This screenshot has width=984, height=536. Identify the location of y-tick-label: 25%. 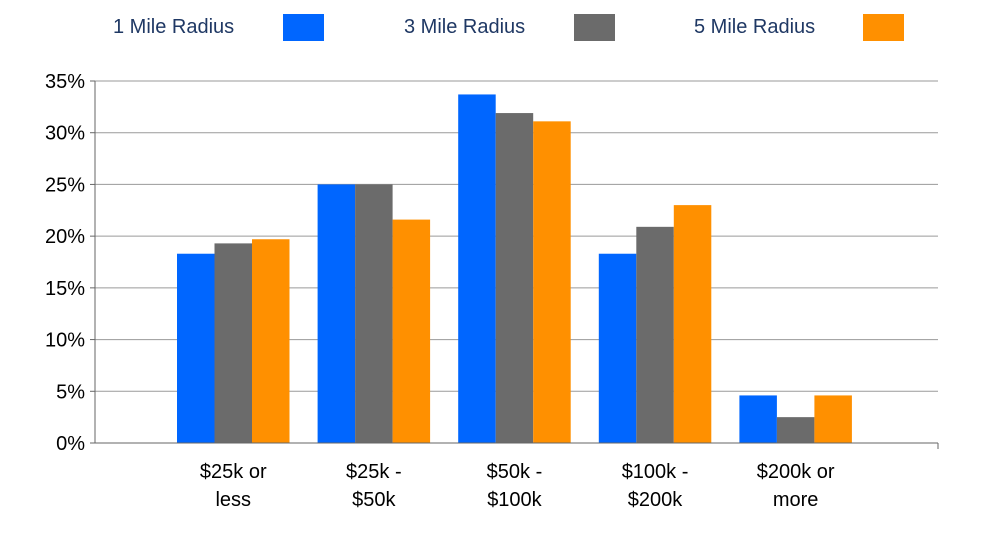
(65, 185).